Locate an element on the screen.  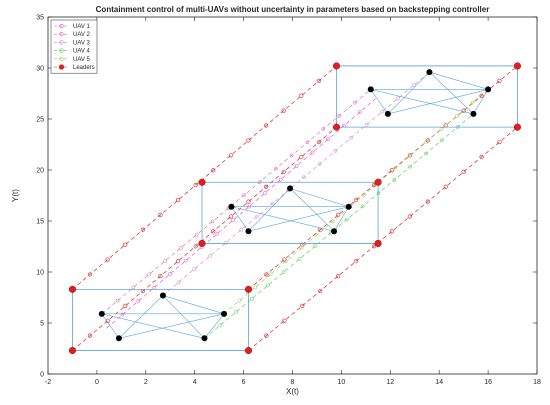
y-tick-label: 0 is located at coordinates (42, 375).